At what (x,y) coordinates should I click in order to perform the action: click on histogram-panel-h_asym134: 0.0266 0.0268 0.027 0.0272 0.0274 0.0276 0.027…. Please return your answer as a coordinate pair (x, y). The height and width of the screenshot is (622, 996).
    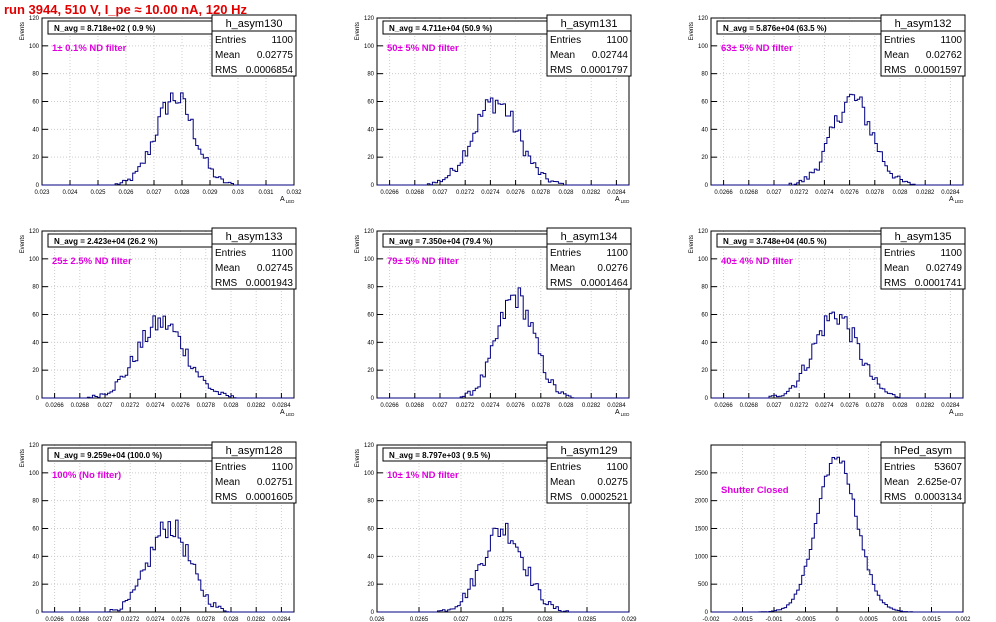
    Looking at the image, I should click on (493, 322).